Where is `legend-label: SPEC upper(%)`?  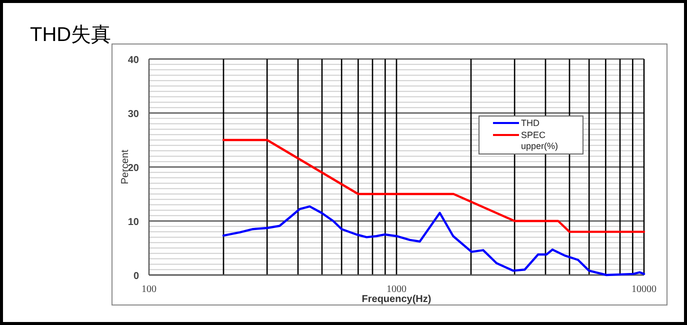 legend-label: SPEC upper(%) is located at coordinates (539, 140).